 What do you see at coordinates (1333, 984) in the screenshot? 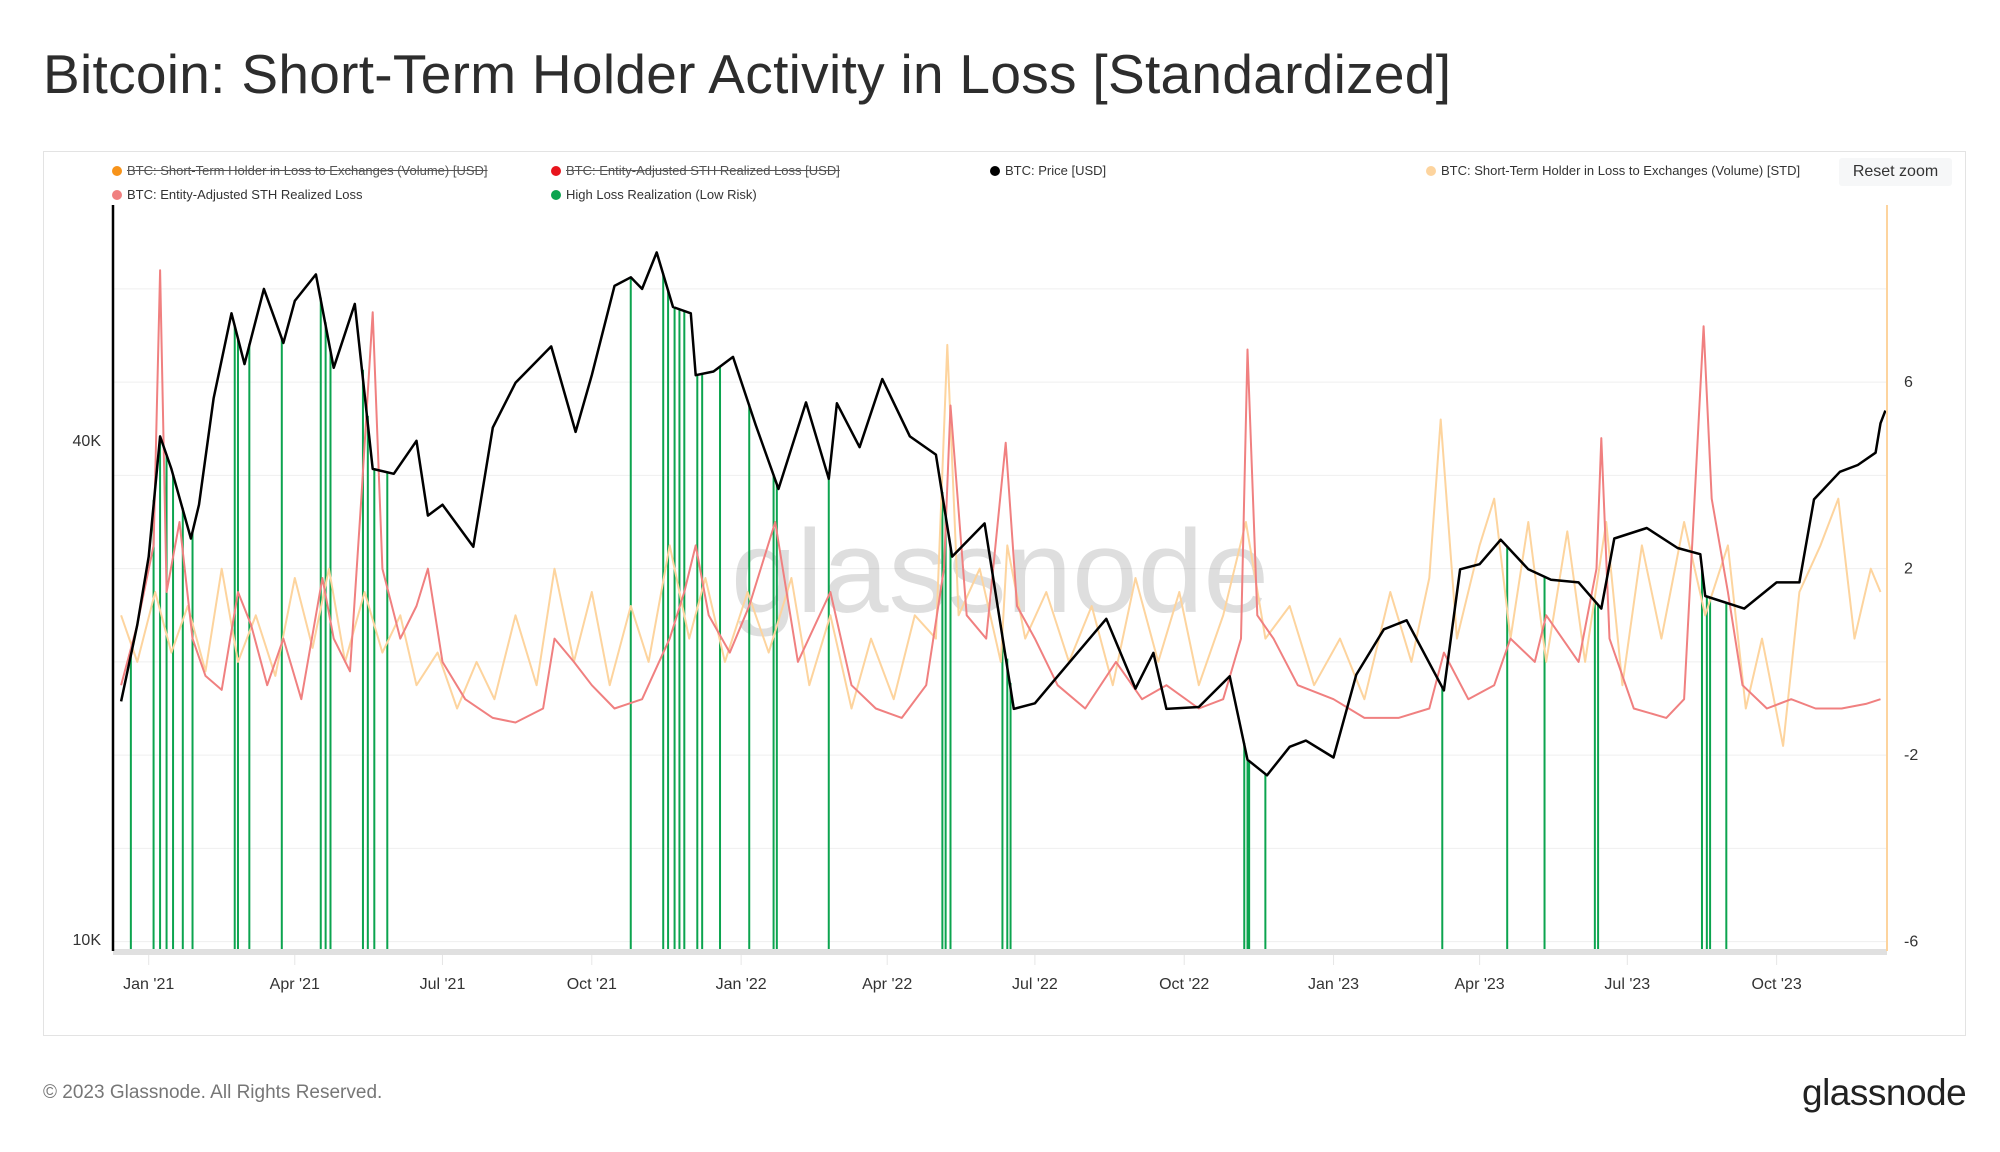
I see `x-tick-label: Jan '23` at bounding box center [1333, 984].